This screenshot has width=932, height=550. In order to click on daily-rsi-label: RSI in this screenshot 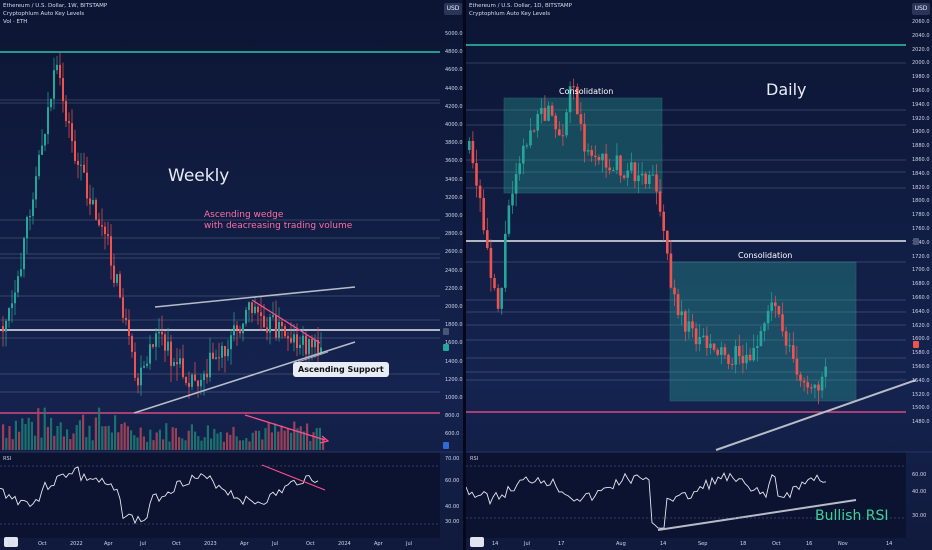, I will do `click(474, 459)`.